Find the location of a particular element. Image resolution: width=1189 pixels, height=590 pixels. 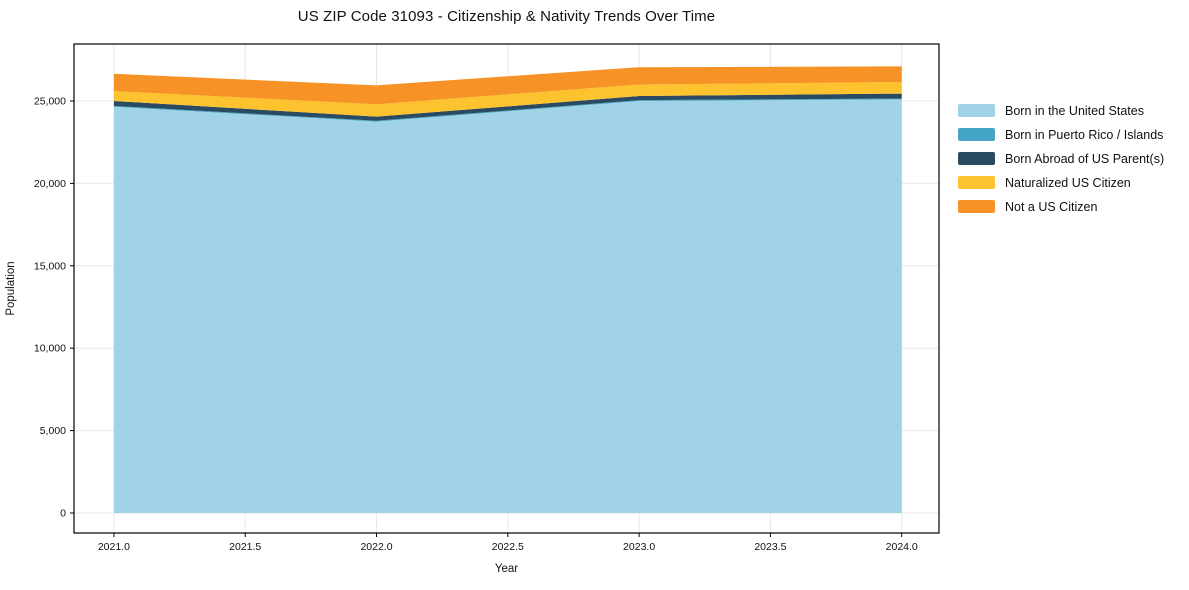

x-tick-label: 2022.5 is located at coordinates (508, 547).